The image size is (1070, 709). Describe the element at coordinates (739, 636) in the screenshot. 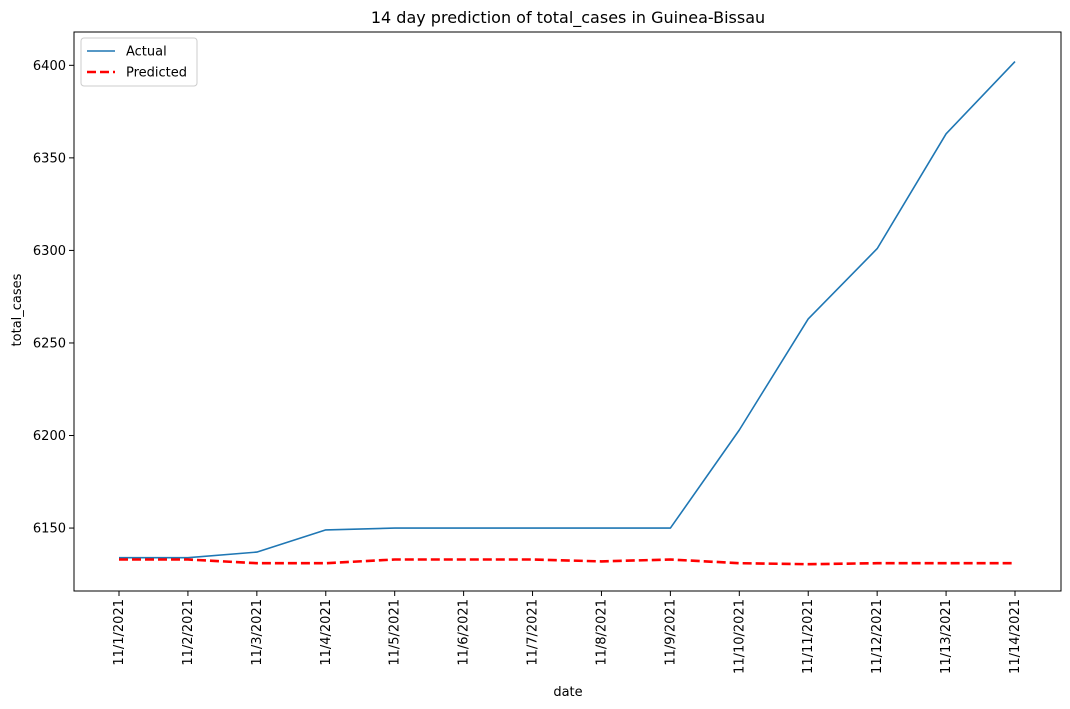

I see `x-tick-label: 11/10/2021` at that location.